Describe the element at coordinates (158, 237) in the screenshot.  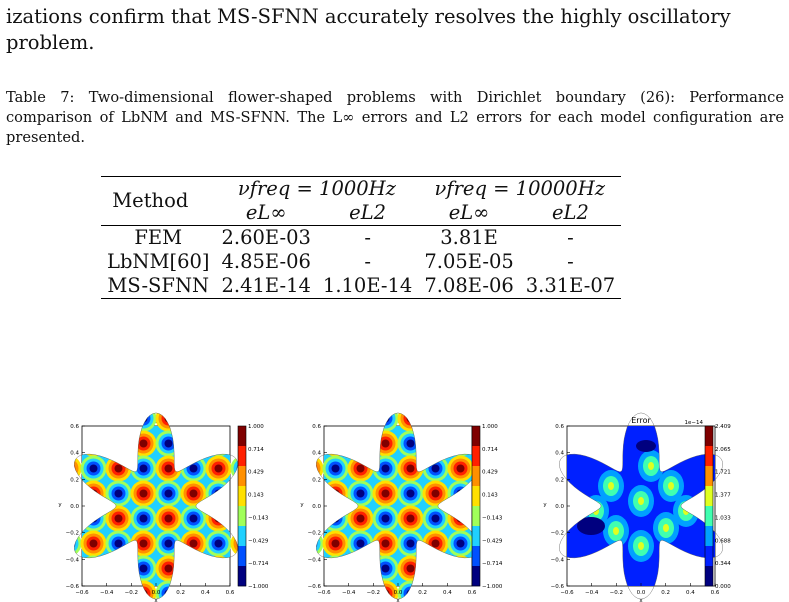
I see `method-cell: FEM` at that location.